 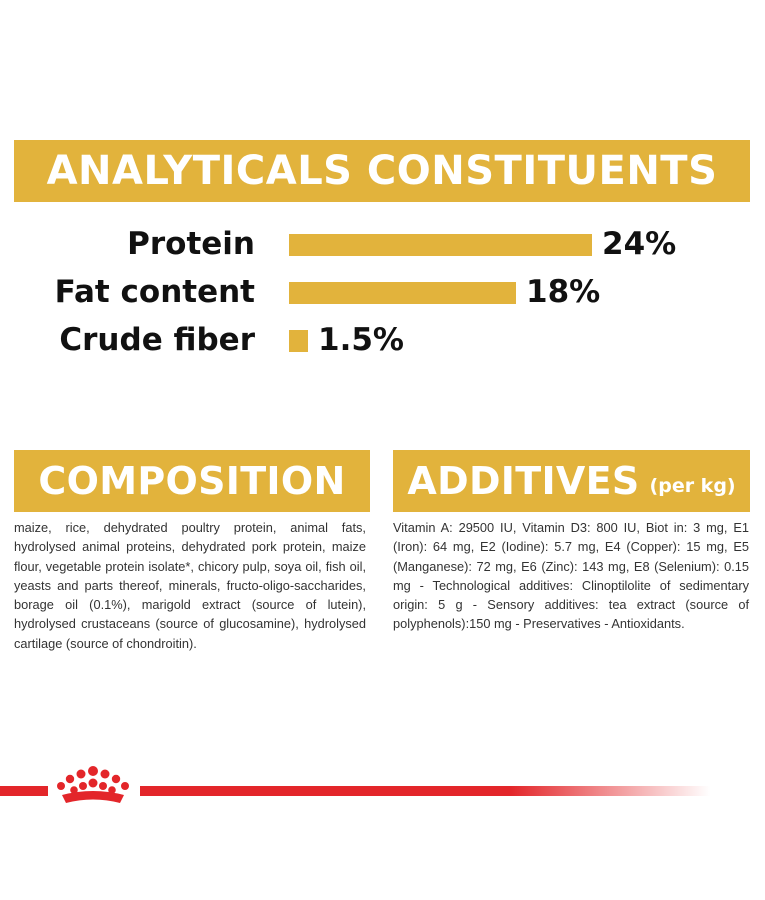 I want to click on chart-category-label: Protein, so click(x=191, y=244).